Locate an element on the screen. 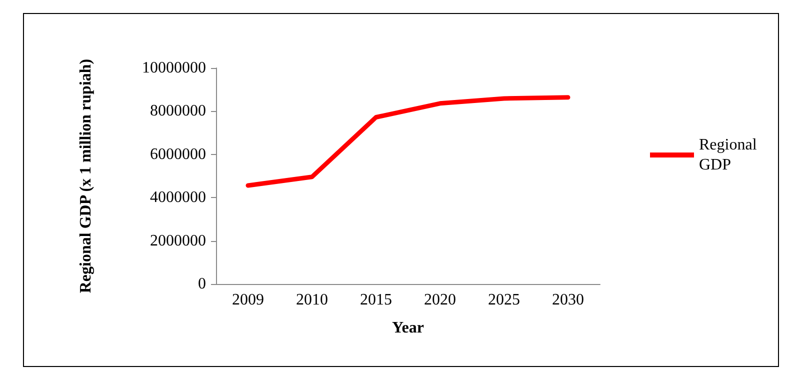 This screenshot has width=804, height=381. y-tick-label: 2000000 is located at coordinates (178, 241).